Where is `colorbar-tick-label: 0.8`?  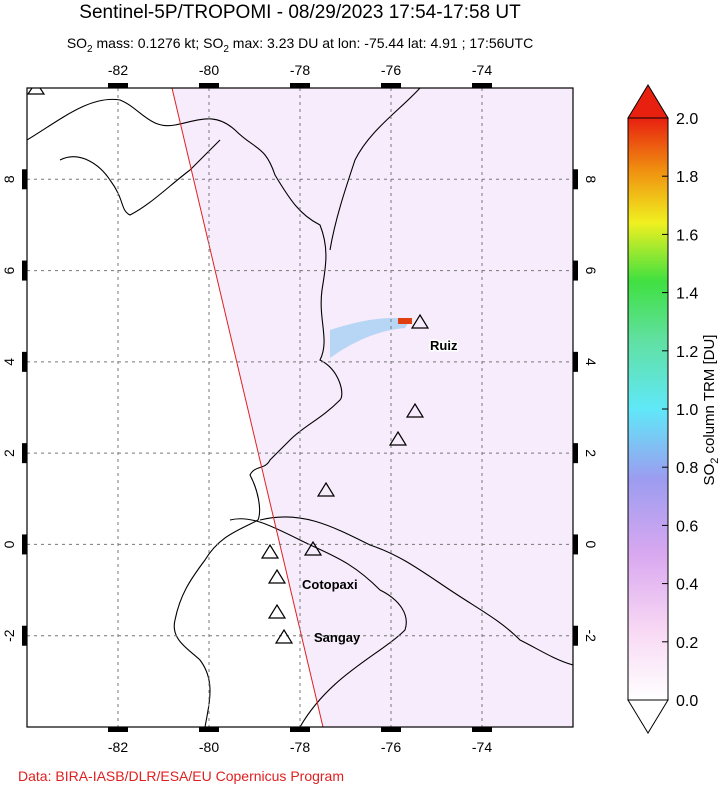
colorbar-tick-label: 0.8 is located at coordinates (687, 468).